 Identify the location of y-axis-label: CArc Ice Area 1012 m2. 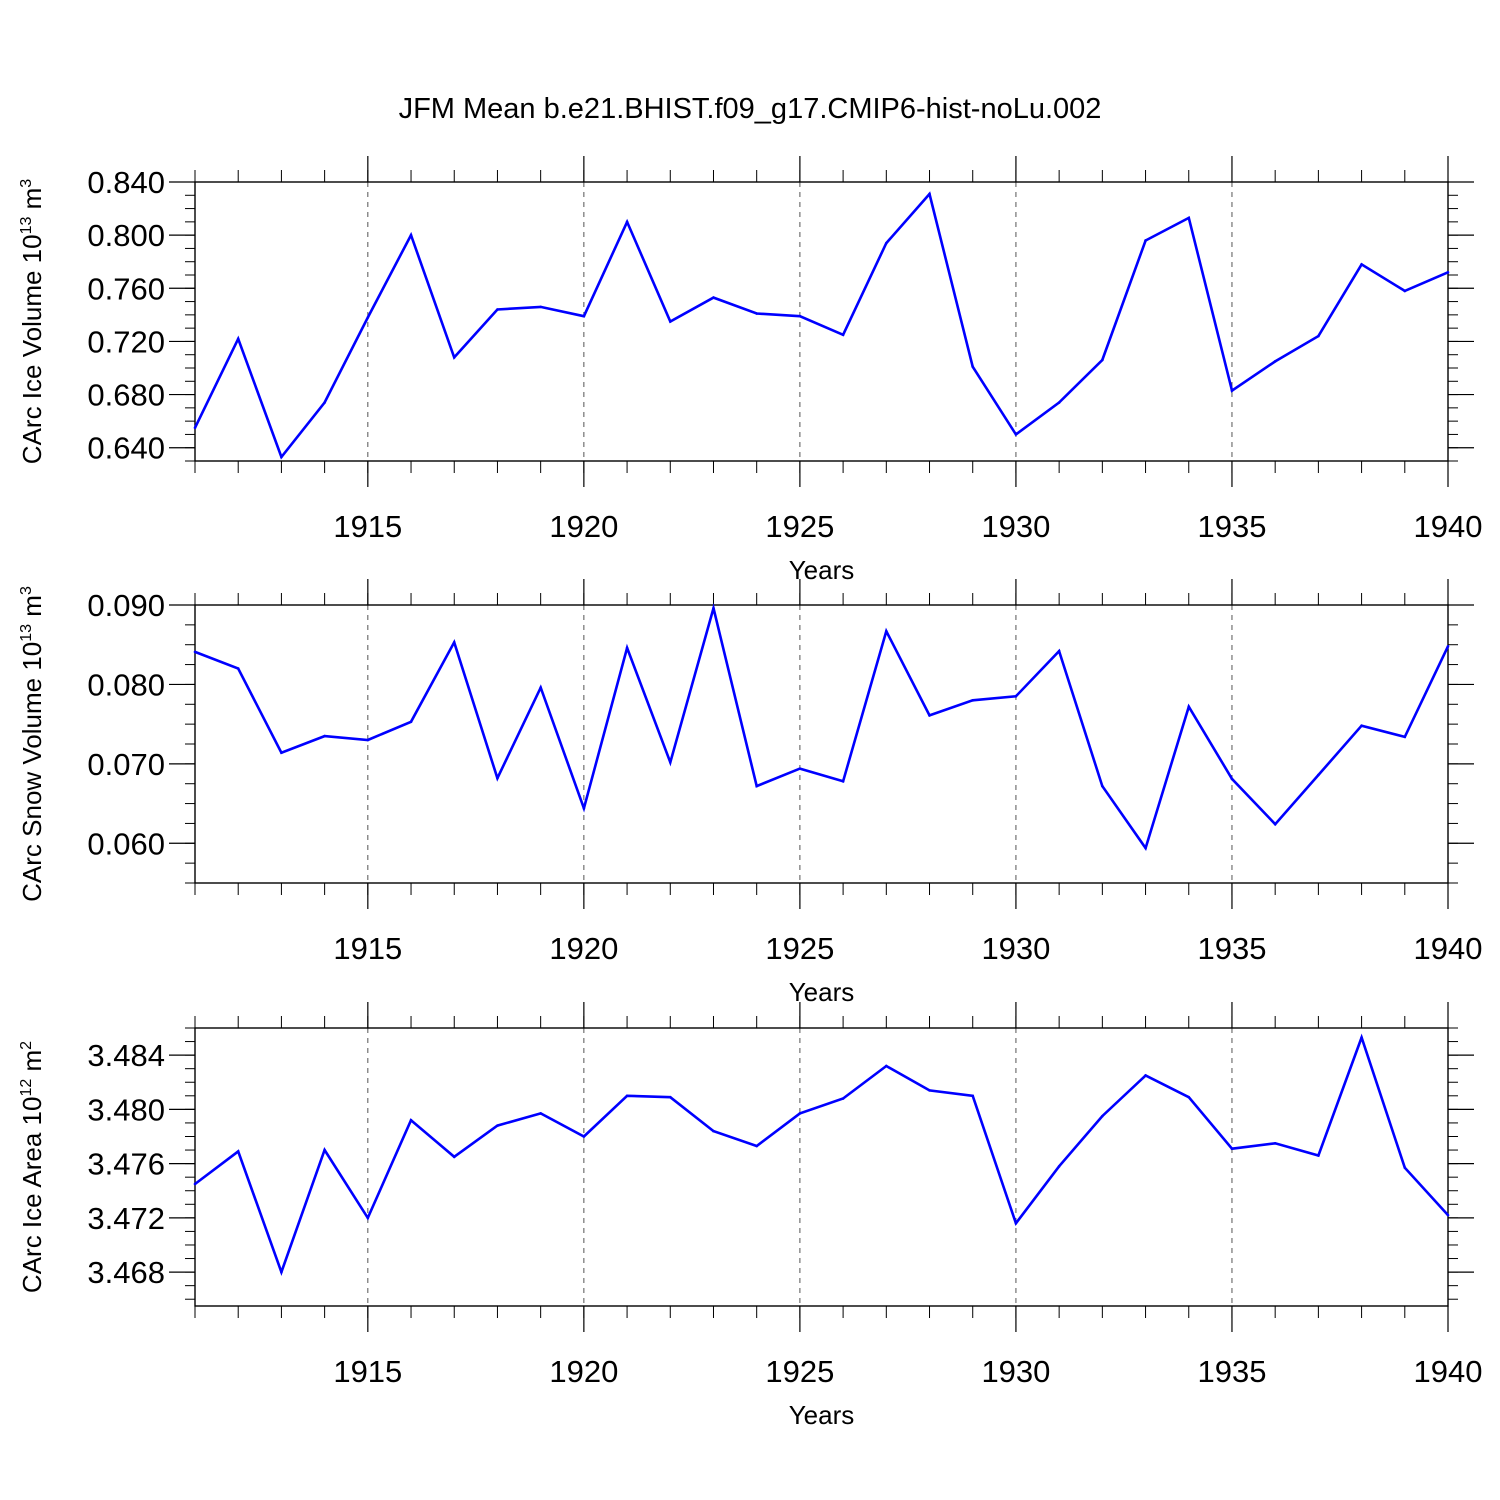
(32, 1167).